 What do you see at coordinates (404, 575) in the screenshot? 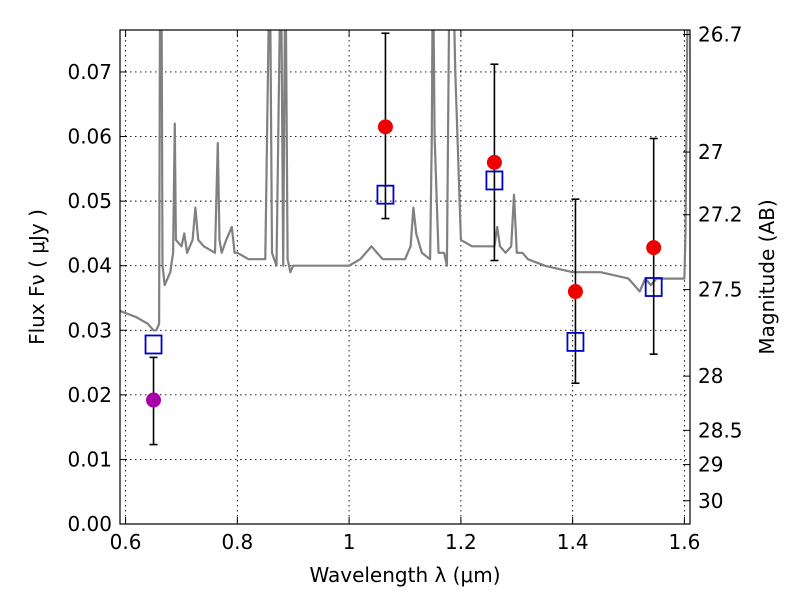
I see `x-axis-title: Wavelength λ (μm)` at bounding box center [404, 575].